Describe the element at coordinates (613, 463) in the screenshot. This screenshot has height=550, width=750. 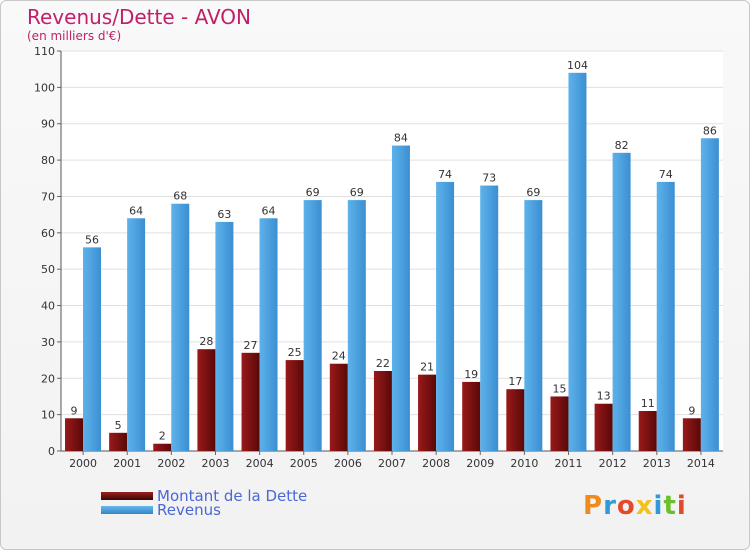
I see `x-tick-label: 2012` at that location.